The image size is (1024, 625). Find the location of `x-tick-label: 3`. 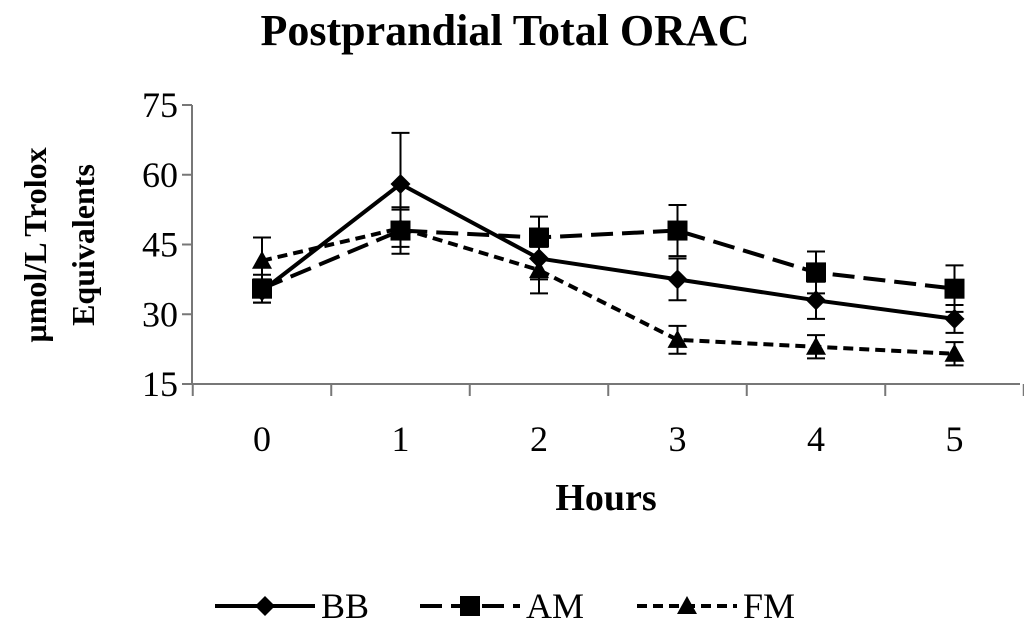

x-tick-label: 3 is located at coordinates (678, 439).